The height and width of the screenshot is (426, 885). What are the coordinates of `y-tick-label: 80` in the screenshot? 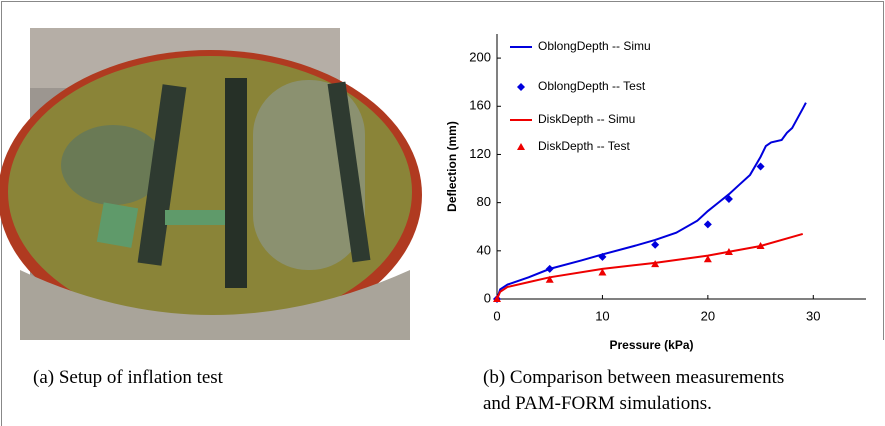 It's located at (484, 201).